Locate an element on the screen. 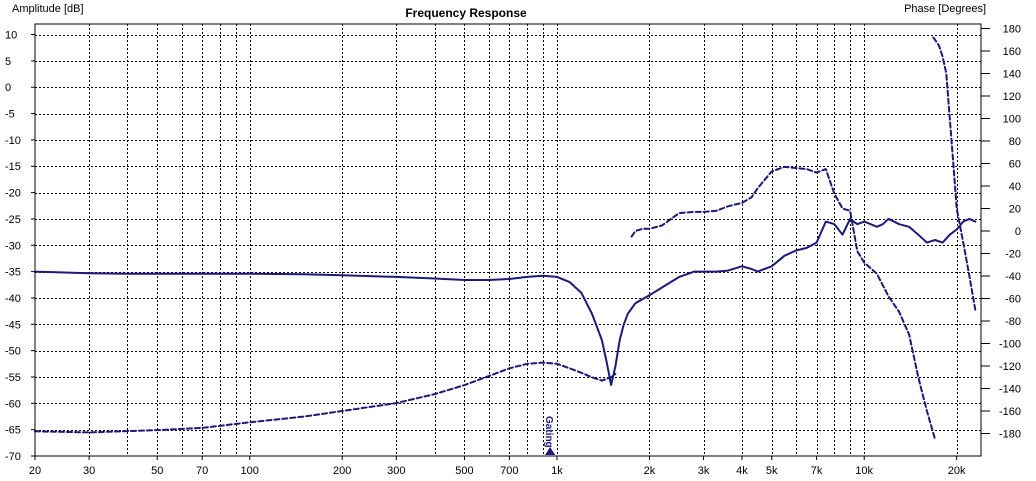 The image size is (1036, 481). left-axis-tick-label: -30 is located at coordinates (13, 246).